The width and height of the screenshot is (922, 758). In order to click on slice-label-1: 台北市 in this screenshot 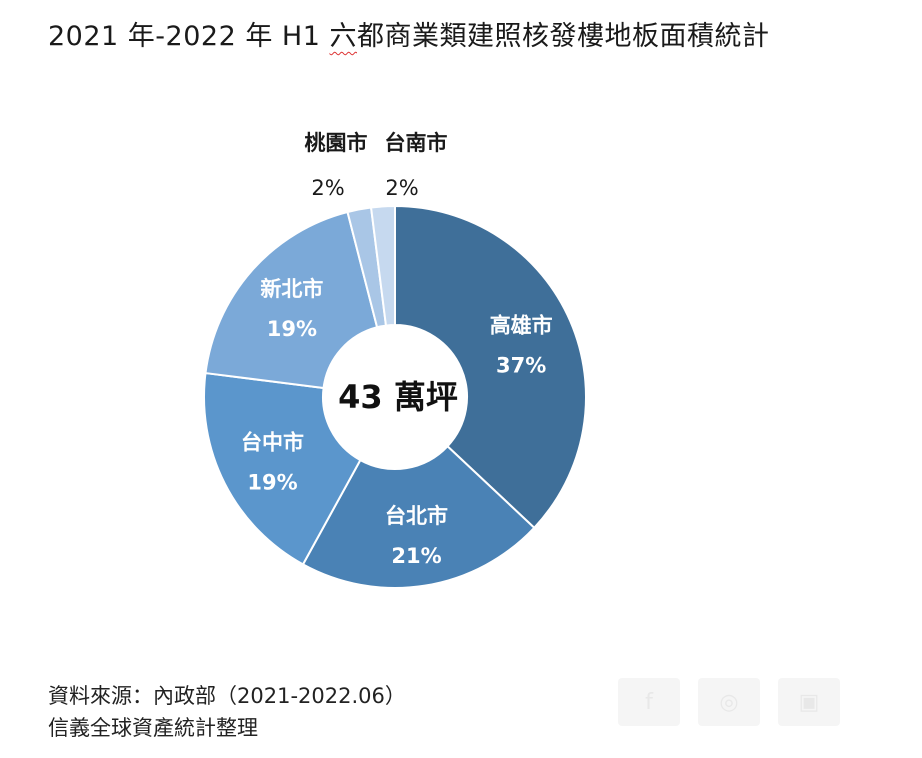, I will do `click(416, 516)`.